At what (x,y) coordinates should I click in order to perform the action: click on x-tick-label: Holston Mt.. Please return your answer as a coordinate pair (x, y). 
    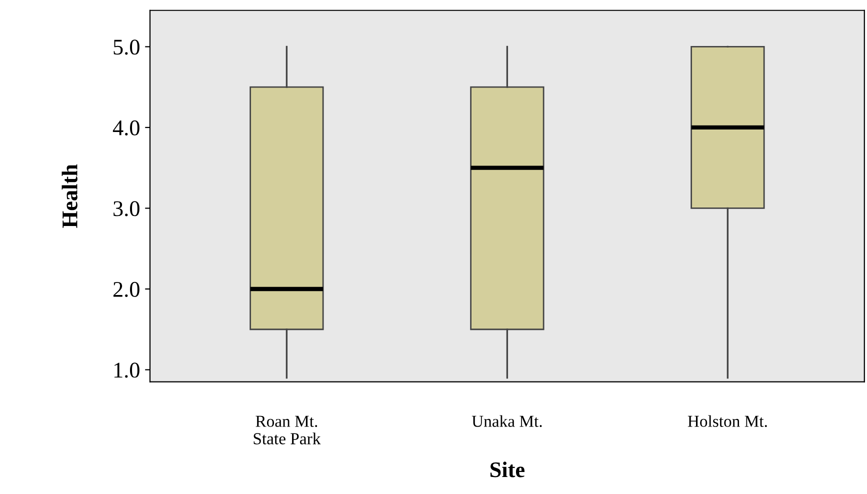
    Looking at the image, I should click on (727, 421).